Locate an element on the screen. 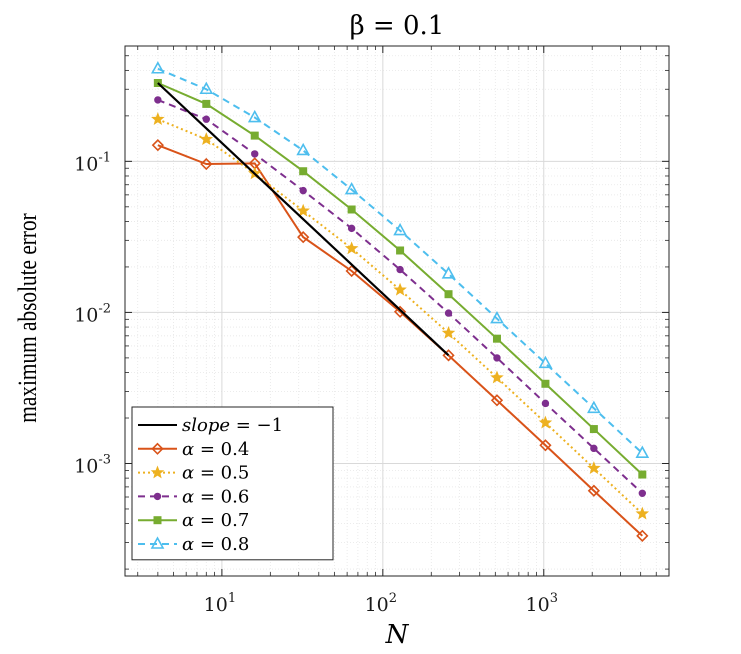 The width and height of the screenshot is (741, 654). legend-label-rest: = 0.8 is located at coordinates (221, 544).